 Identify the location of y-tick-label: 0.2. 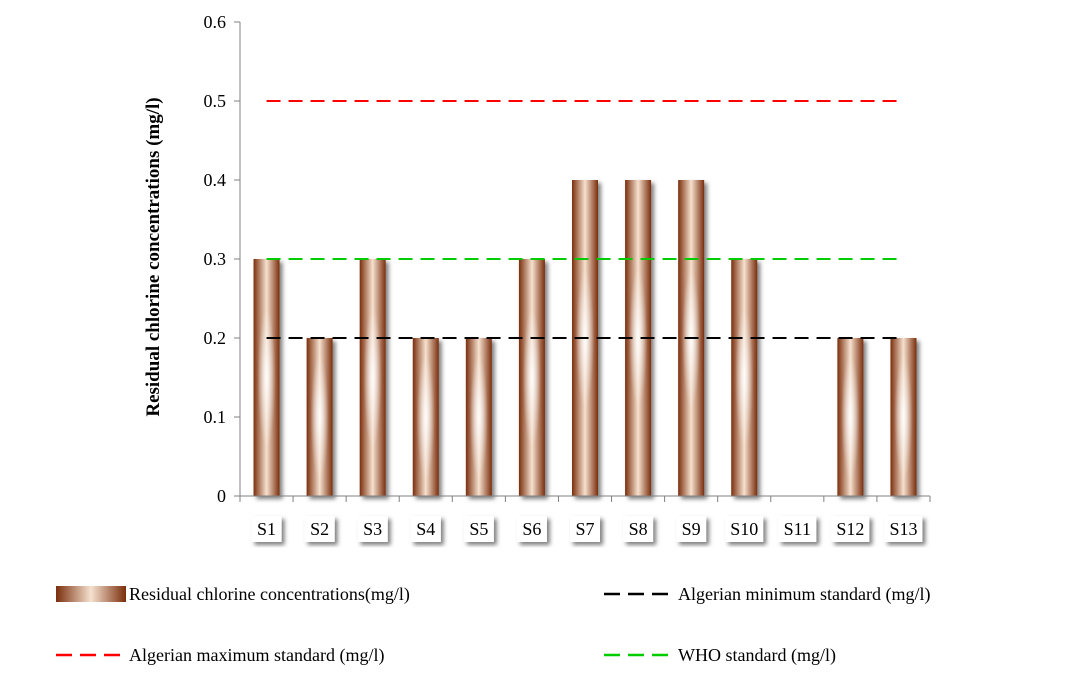
(215, 338).